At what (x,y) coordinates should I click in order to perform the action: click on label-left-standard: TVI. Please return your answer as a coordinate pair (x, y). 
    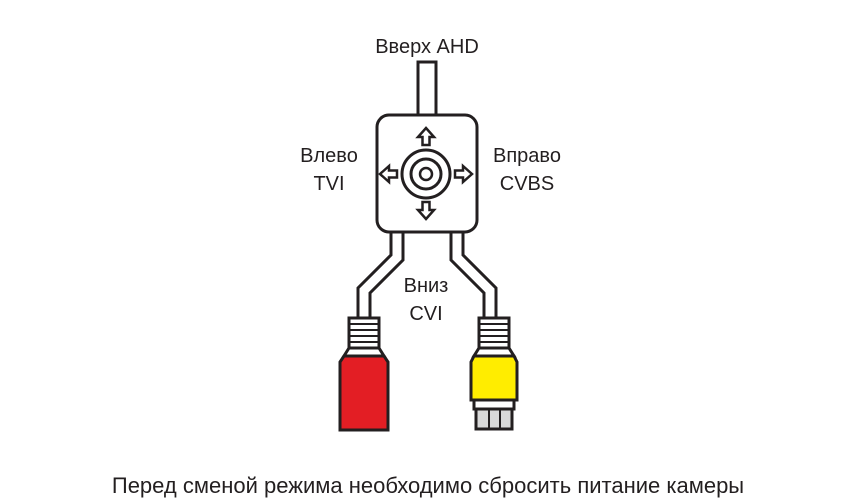
    Looking at the image, I should click on (328, 184).